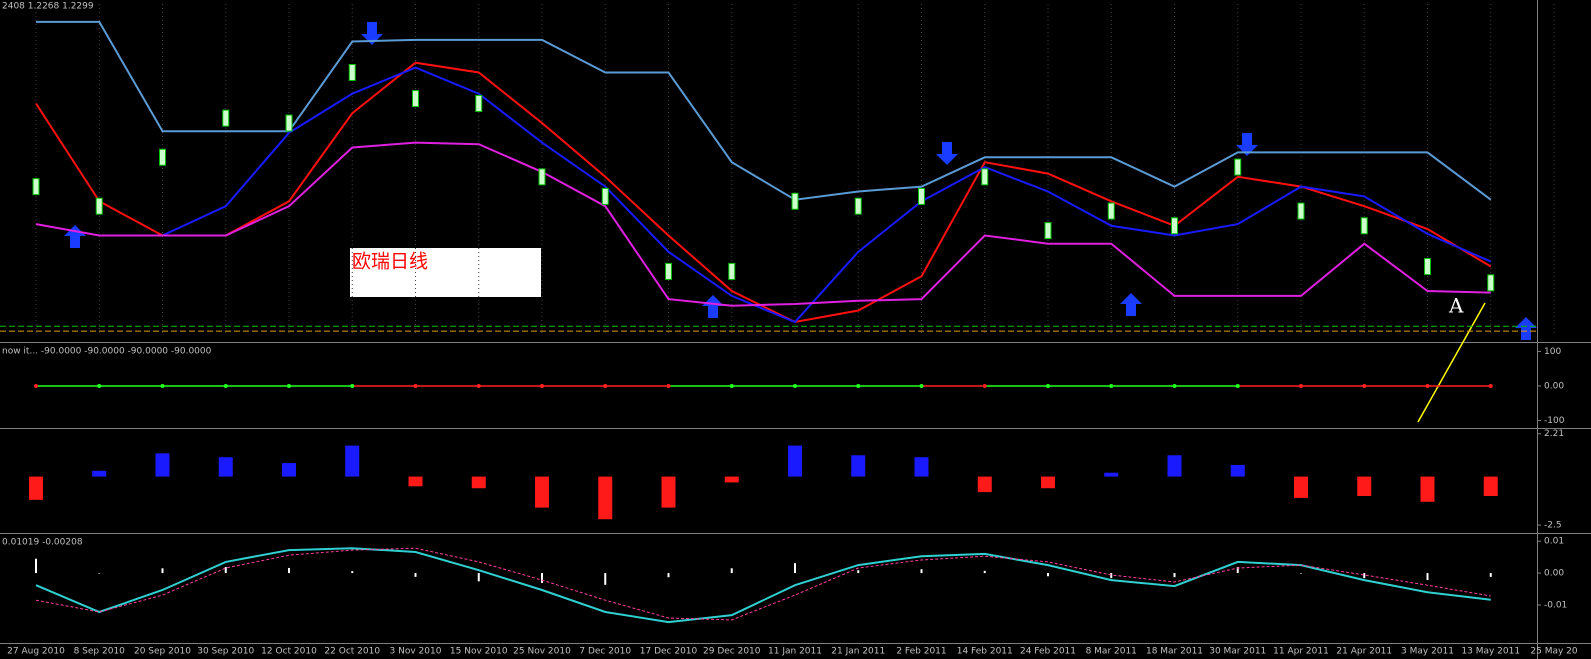  What do you see at coordinates (1237, 652) in the screenshot?
I see `x-tick-label: 30 Mar 2011` at bounding box center [1237, 652].